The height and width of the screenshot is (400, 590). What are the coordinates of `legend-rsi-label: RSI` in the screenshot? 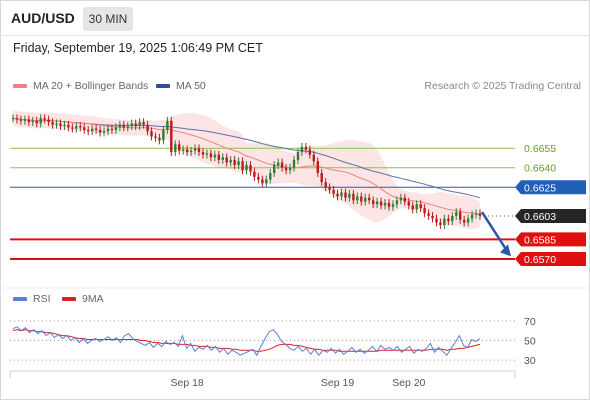 It's located at (42, 299).